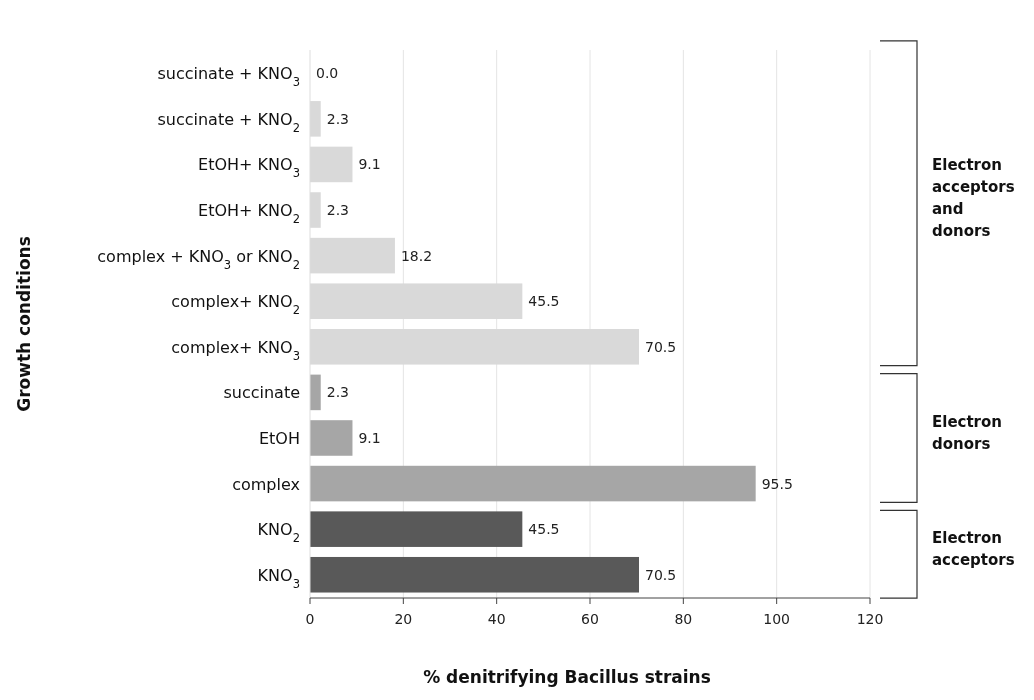 The width and height of the screenshot is (1034, 700). Describe the element at coordinates (403, 619) in the screenshot. I see `x-tick-label: 20` at that location.